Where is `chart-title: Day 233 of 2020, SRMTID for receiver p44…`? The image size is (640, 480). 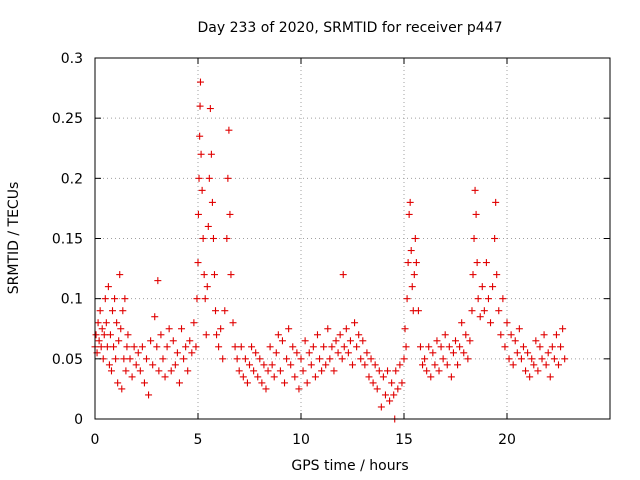 chart-title: Day 233 of 2020, SRMTID for receiver p44… is located at coordinates (349, 28).